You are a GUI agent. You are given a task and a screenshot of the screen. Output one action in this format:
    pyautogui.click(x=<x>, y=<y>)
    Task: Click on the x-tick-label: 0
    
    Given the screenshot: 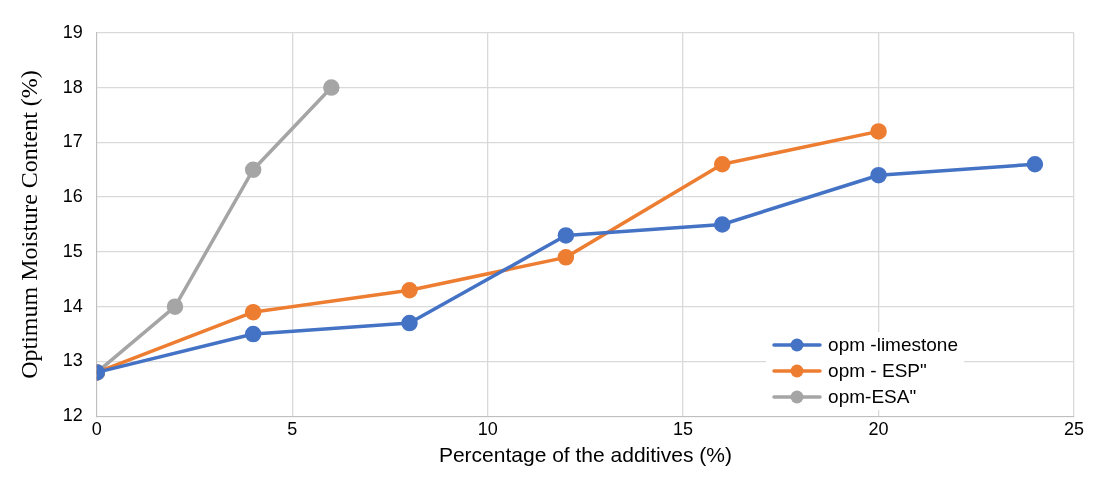 What is the action you would take?
    pyautogui.click(x=96, y=428)
    